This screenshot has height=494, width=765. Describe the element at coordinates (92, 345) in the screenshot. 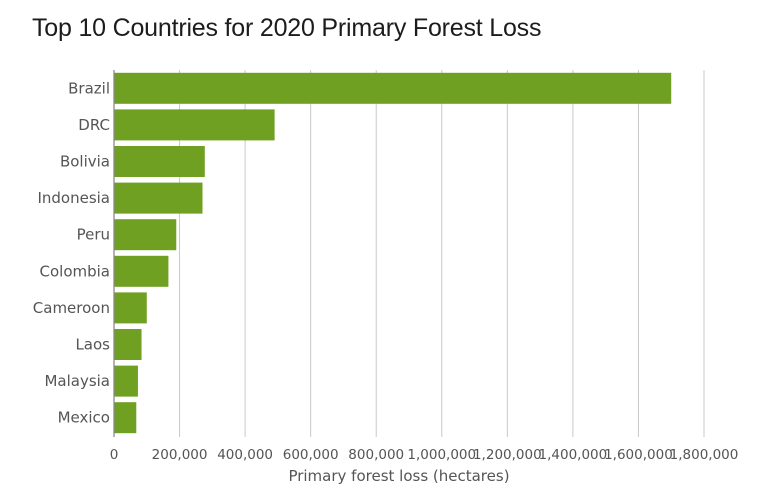

I see `category-label-laos: Laos` at that location.